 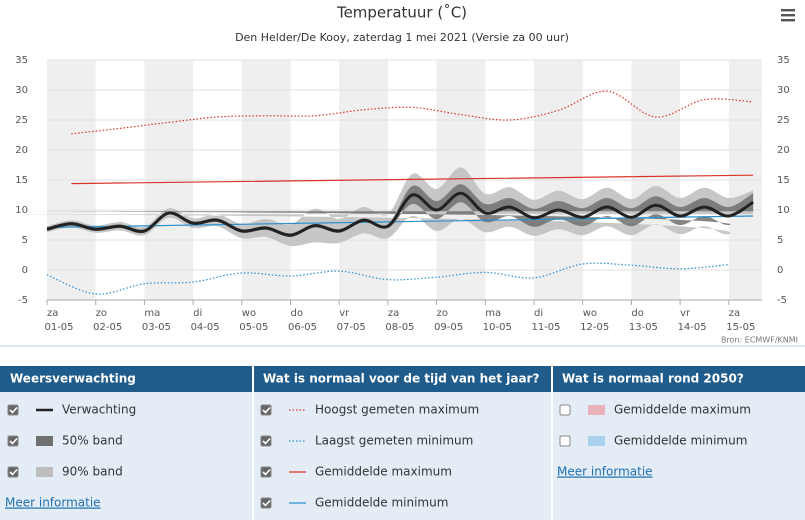 I want to click on y2-tick-label: 20, so click(x=783, y=150).